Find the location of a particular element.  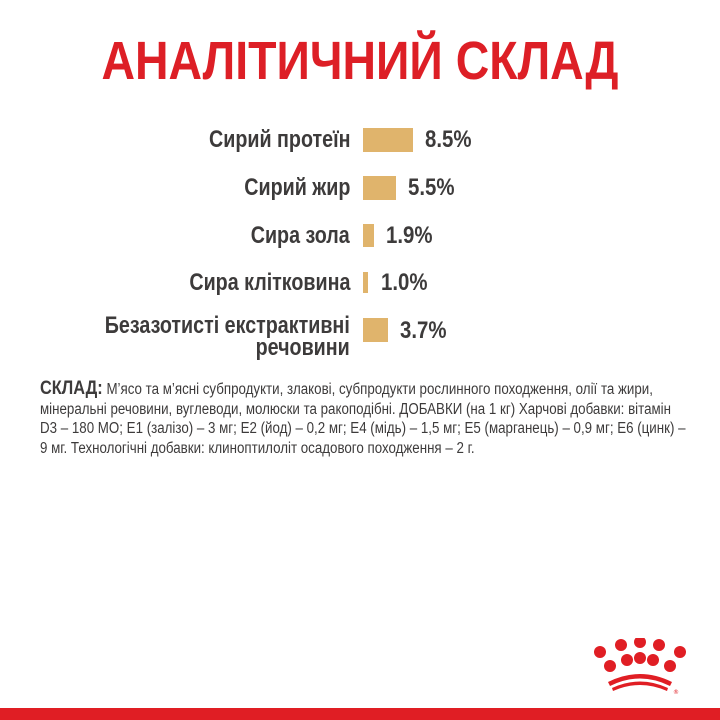

row-label: Сира клітковина is located at coordinates (269, 282).